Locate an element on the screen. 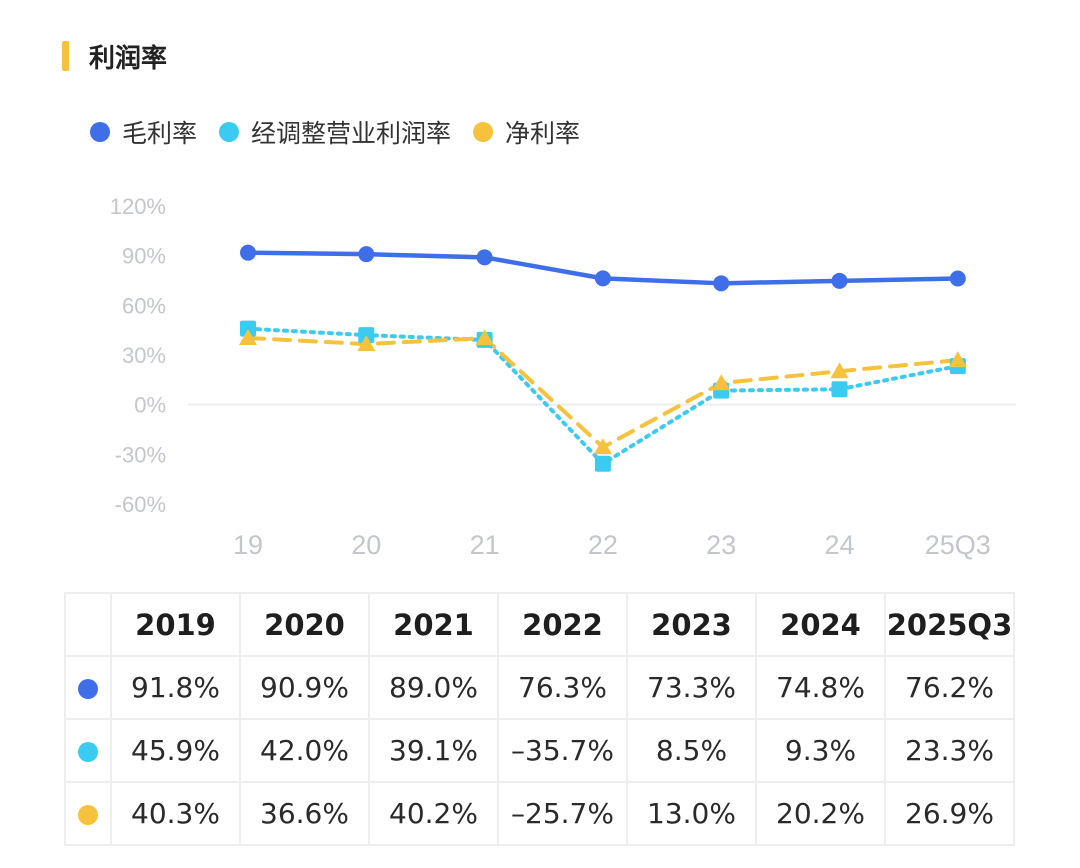 Image resolution: width=1080 pixels, height=868 pixels. table-cell: 89.0% is located at coordinates (433, 687).